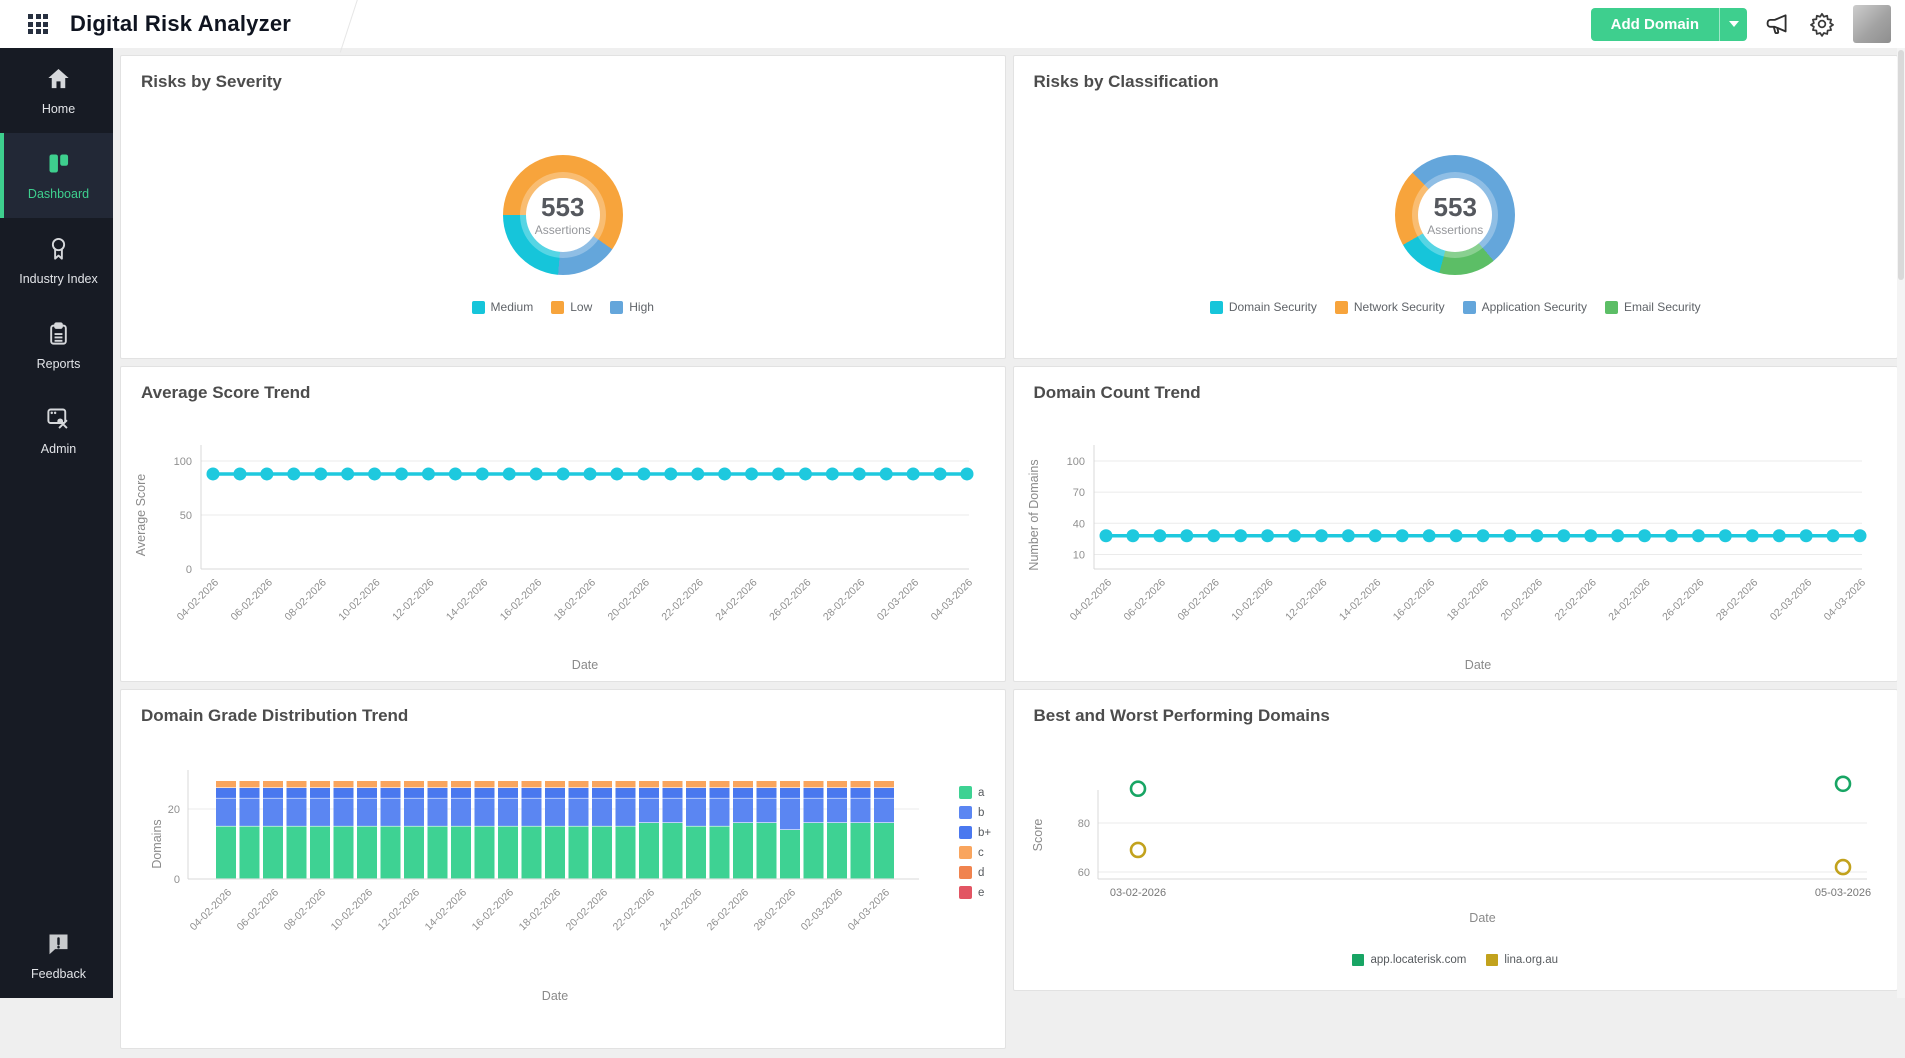 This screenshot has width=1905, height=1058. I want to click on severity-donut-chart: 553 Assertions Medium Low High, so click(563, 203).